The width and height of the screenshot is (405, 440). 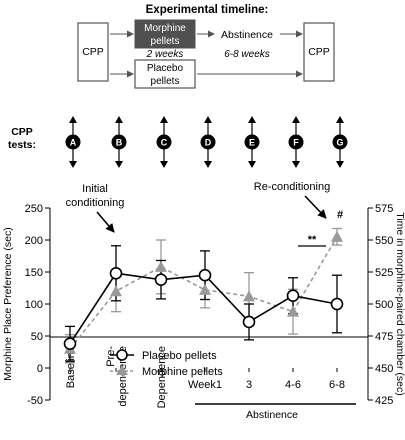 What do you see at coordinates (296, 119) in the screenshot?
I see `test-F-arrow-up` at bounding box center [296, 119].